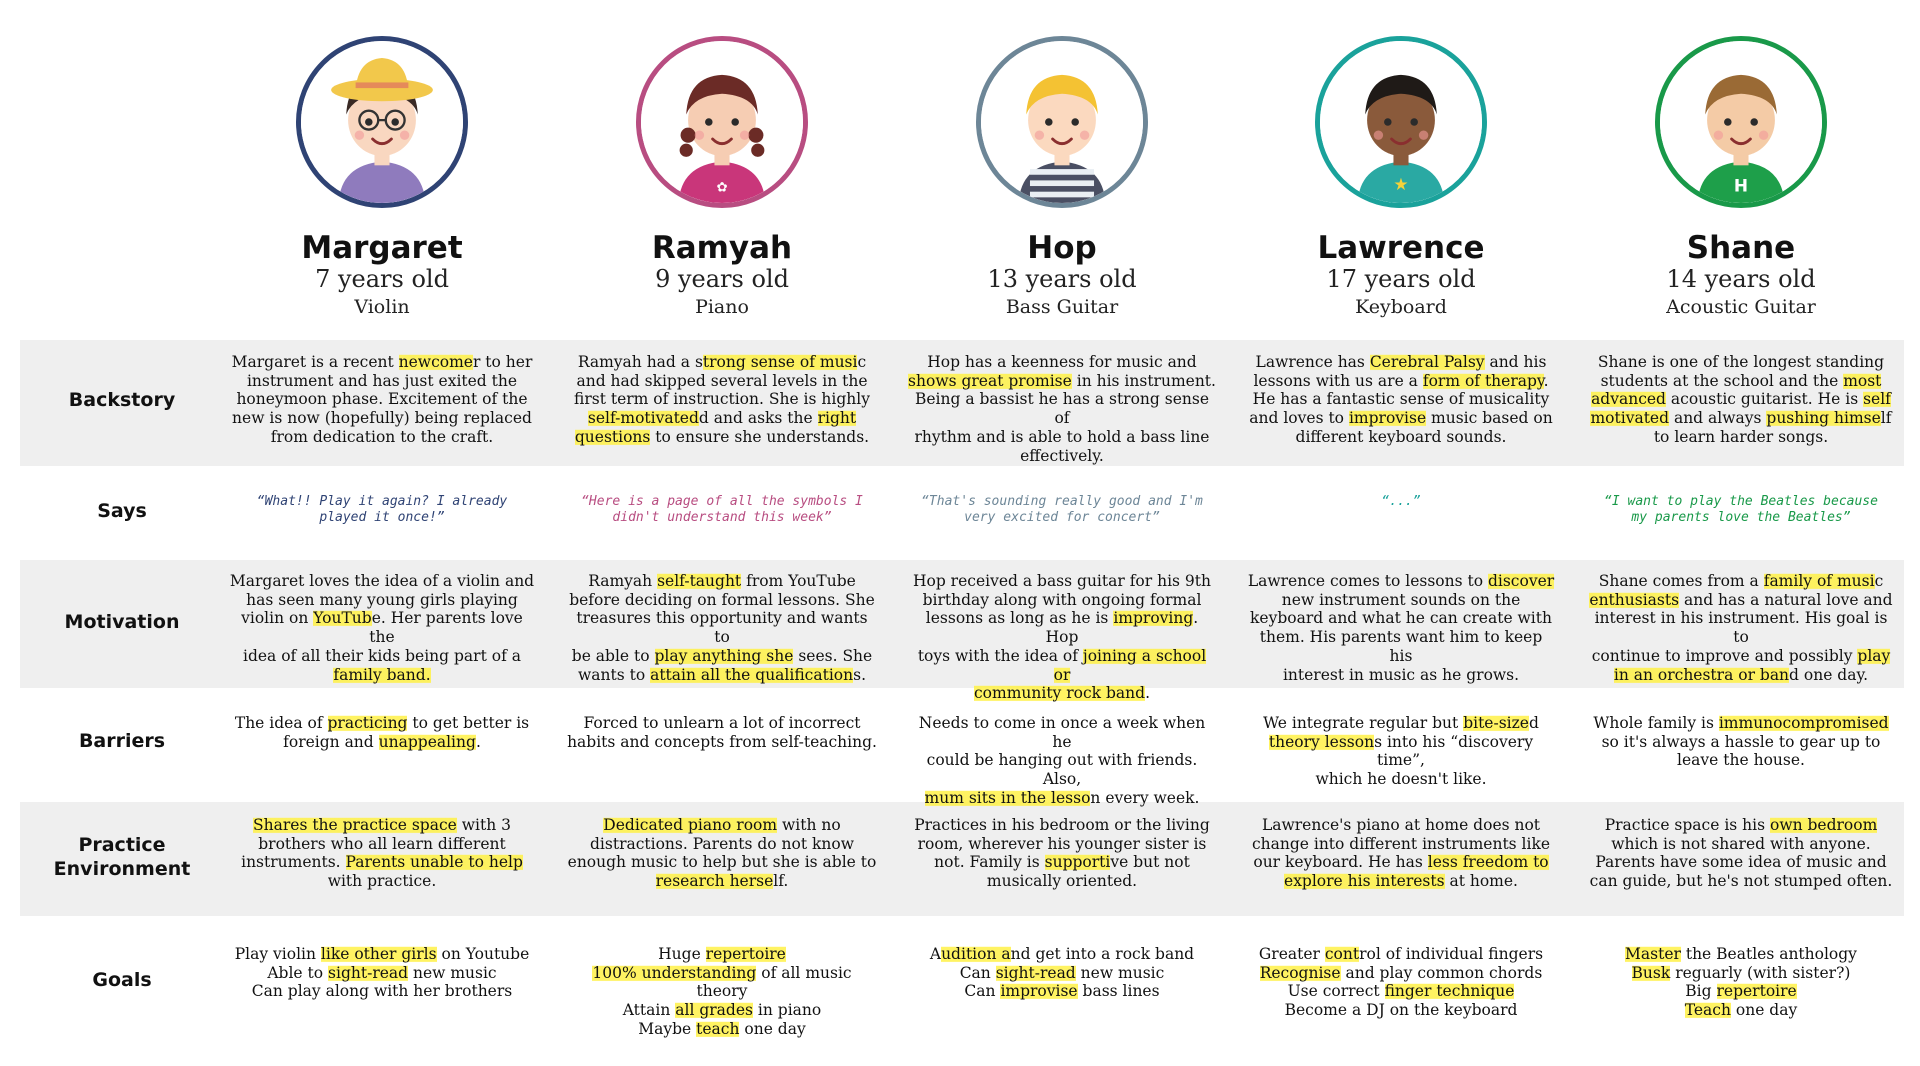 The height and width of the screenshot is (1066, 1920). What do you see at coordinates (1062, 973) in the screenshot?
I see `text-line: Can sight-read new music` at bounding box center [1062, 973].